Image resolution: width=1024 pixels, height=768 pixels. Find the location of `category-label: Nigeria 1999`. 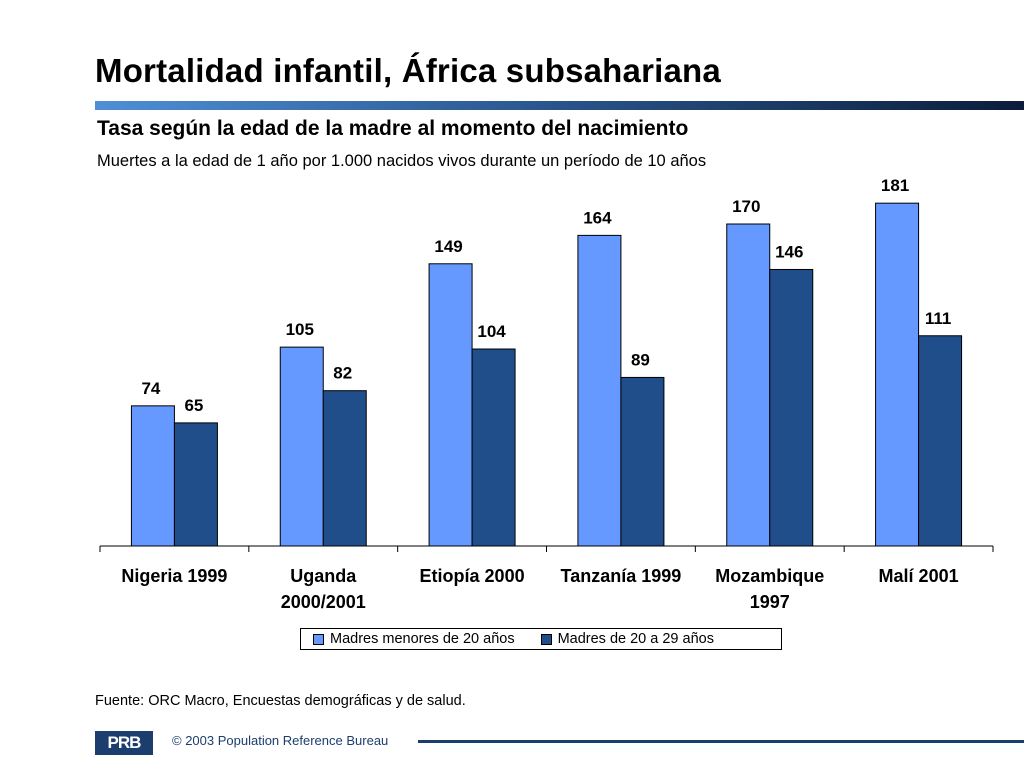

category-label: Nigeria 1999 is located at coordinates (174, 576).